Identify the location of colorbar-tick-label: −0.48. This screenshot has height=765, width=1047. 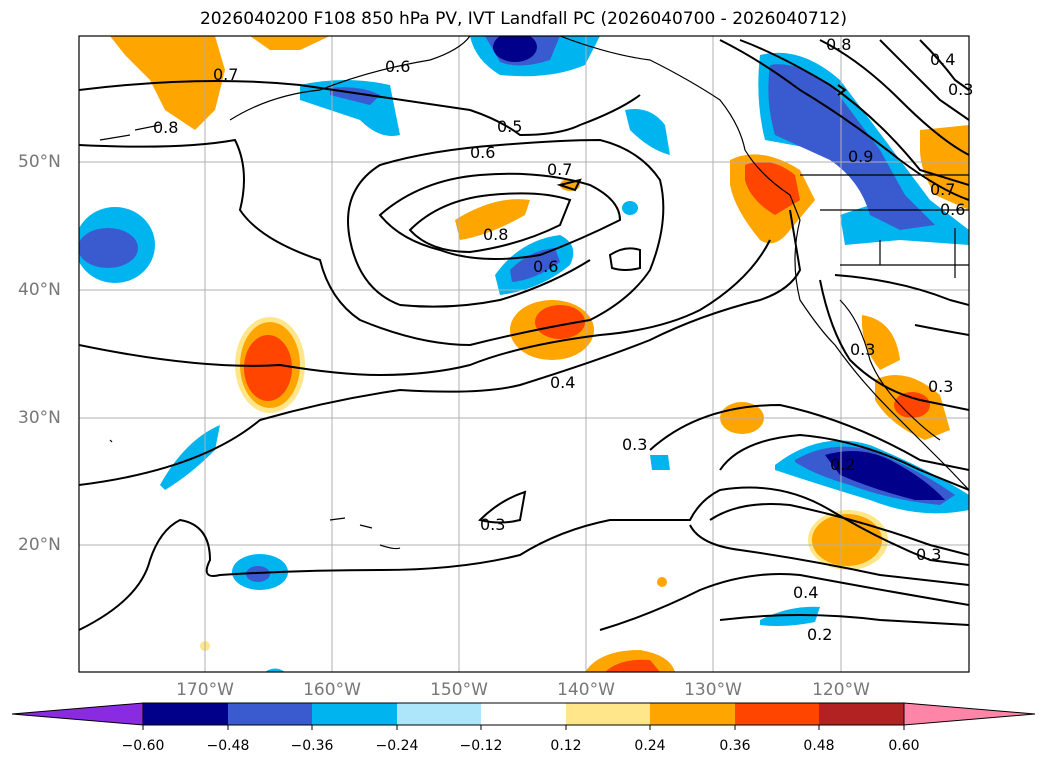
(228, 746).